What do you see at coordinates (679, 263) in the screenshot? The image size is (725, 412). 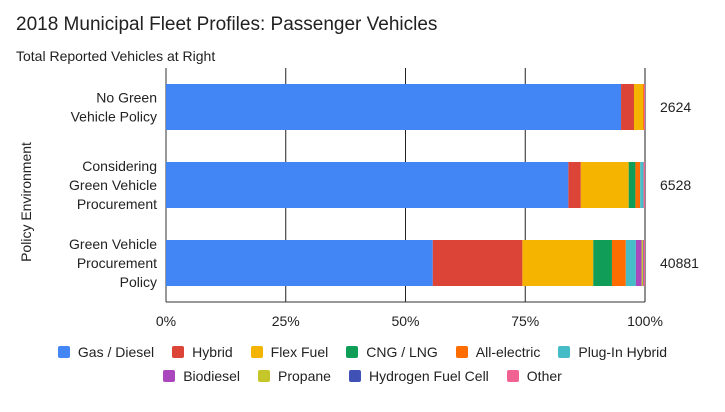 I see `total-label: 40881` at bounding box center [679, 263].